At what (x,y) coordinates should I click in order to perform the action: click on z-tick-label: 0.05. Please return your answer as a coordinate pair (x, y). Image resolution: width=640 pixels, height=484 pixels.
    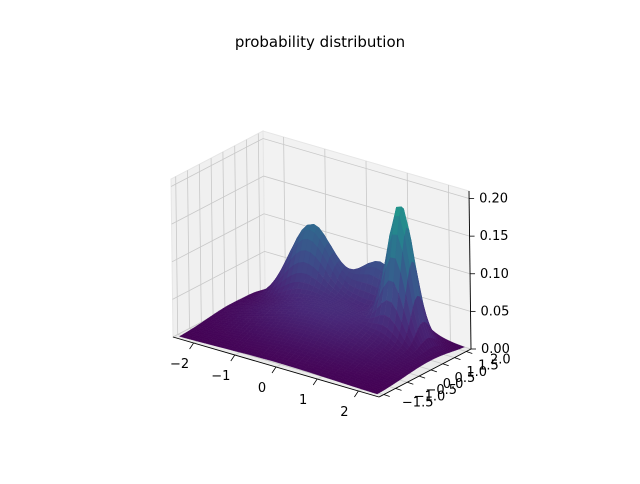
    Looking at the image, I should click on (495, 311).